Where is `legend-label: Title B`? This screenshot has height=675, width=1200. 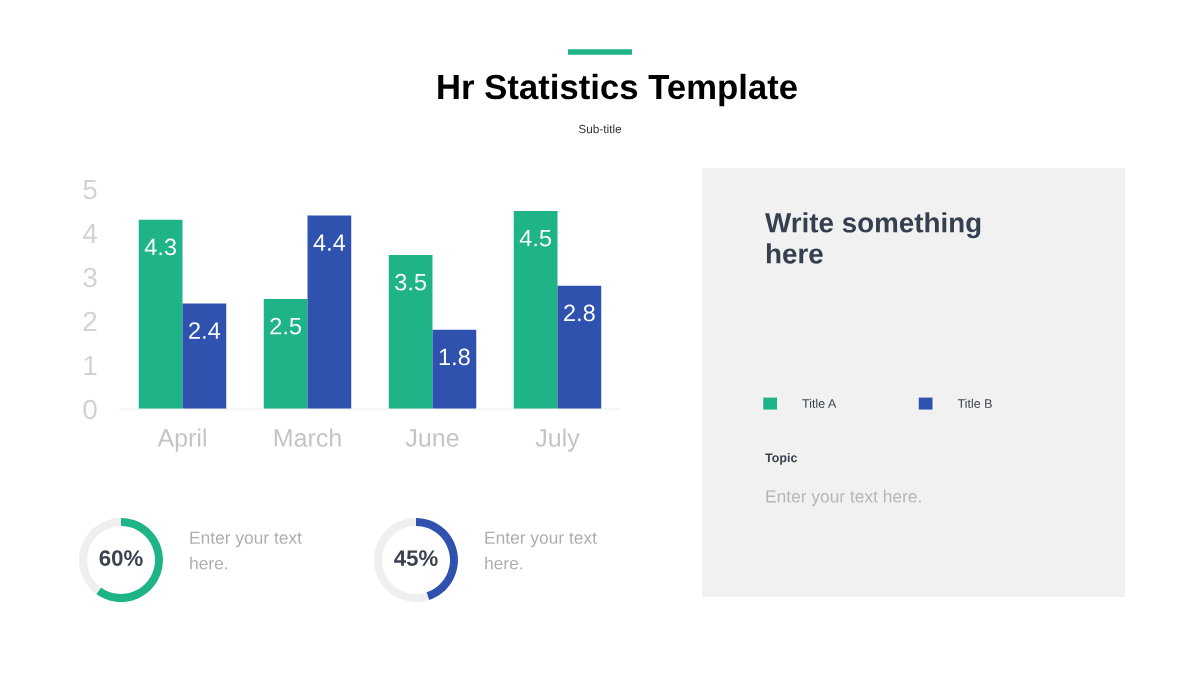
legend-label: Title B is located at coordinates (974, 403).